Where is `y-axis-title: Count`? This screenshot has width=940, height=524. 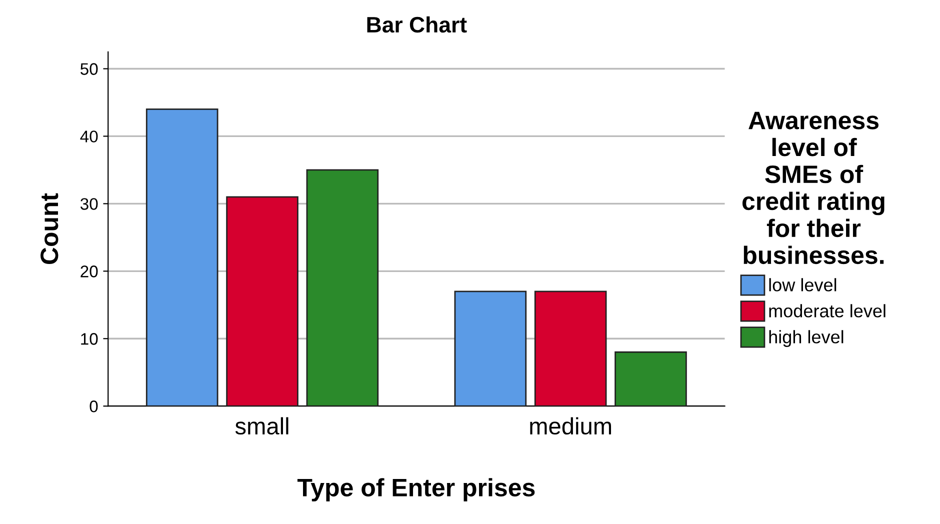
y-axis-title: Count is located at coordinates (49, 228).